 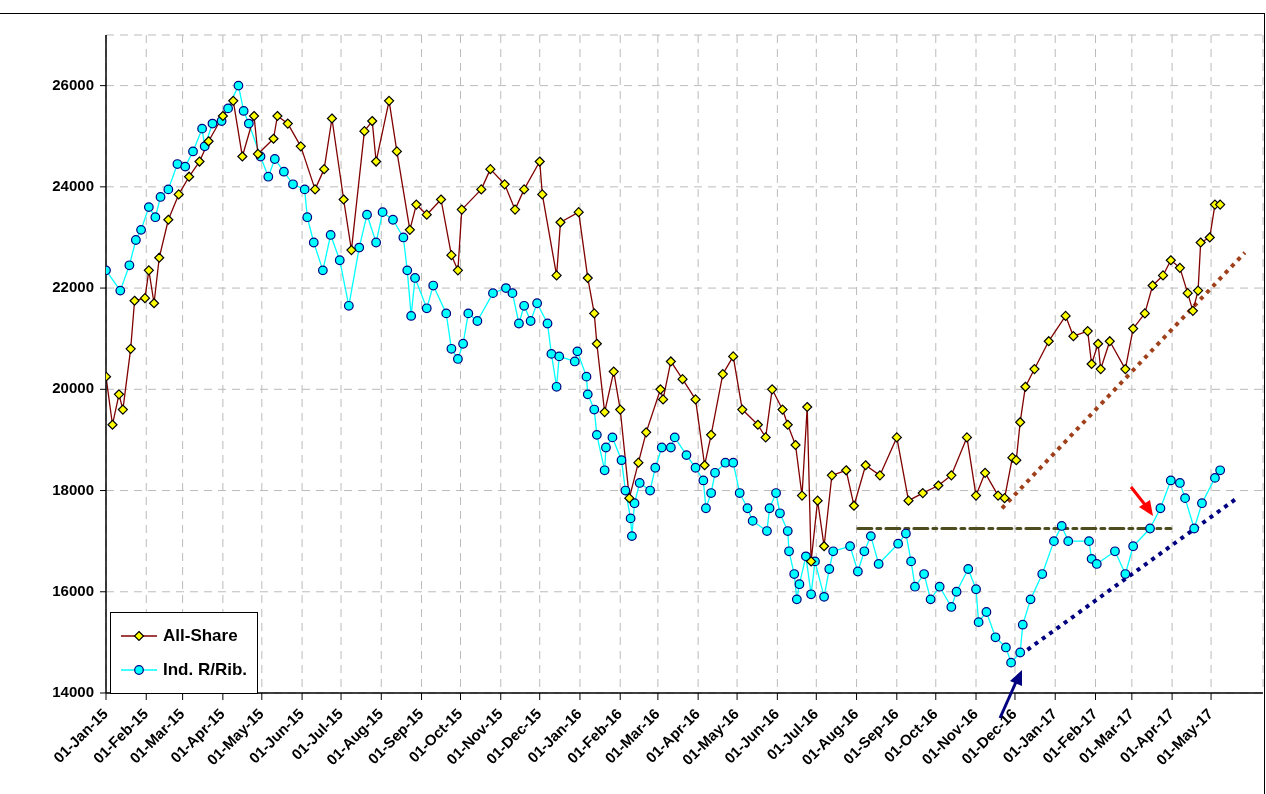 I want to click on y-tick-label: 18000, so click(x=73, y=489).